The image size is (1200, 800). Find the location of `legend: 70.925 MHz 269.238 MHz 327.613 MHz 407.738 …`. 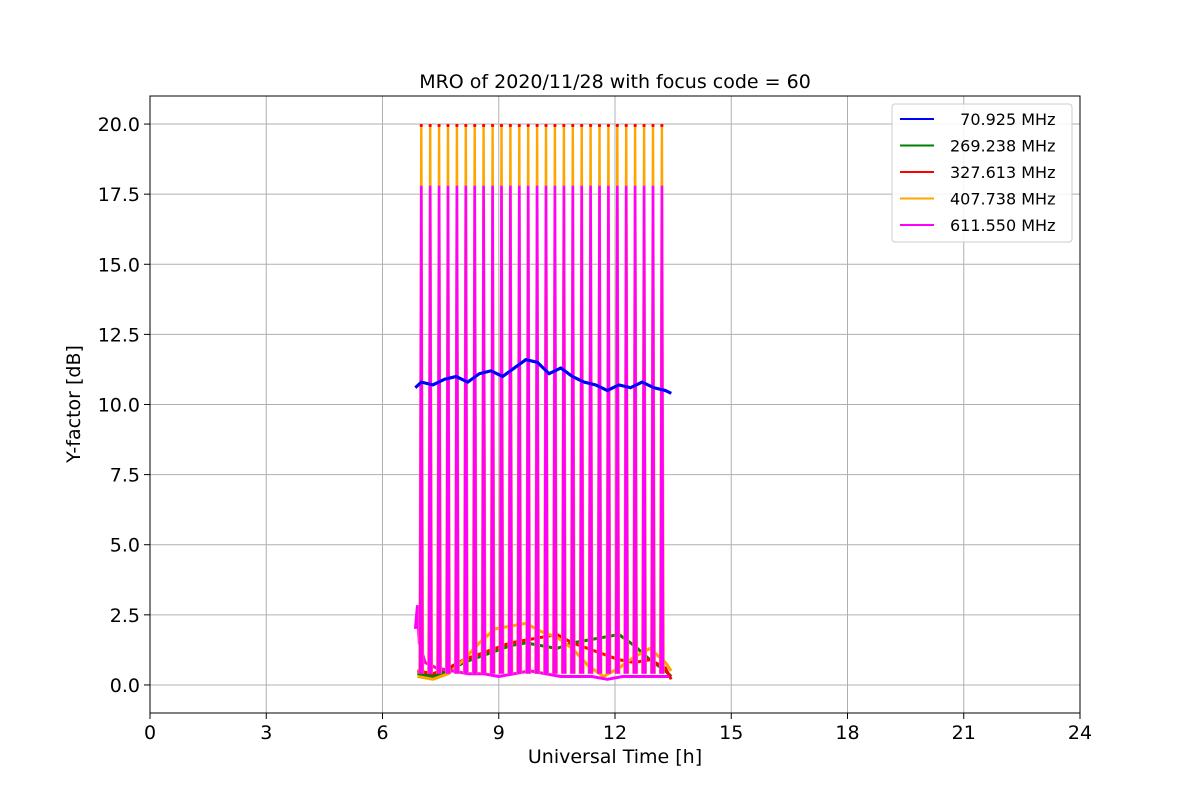

legend: 70.925 MHz 269.238 MHz 327.613 MHz 407.738 … is located at coordinates (982, 173).